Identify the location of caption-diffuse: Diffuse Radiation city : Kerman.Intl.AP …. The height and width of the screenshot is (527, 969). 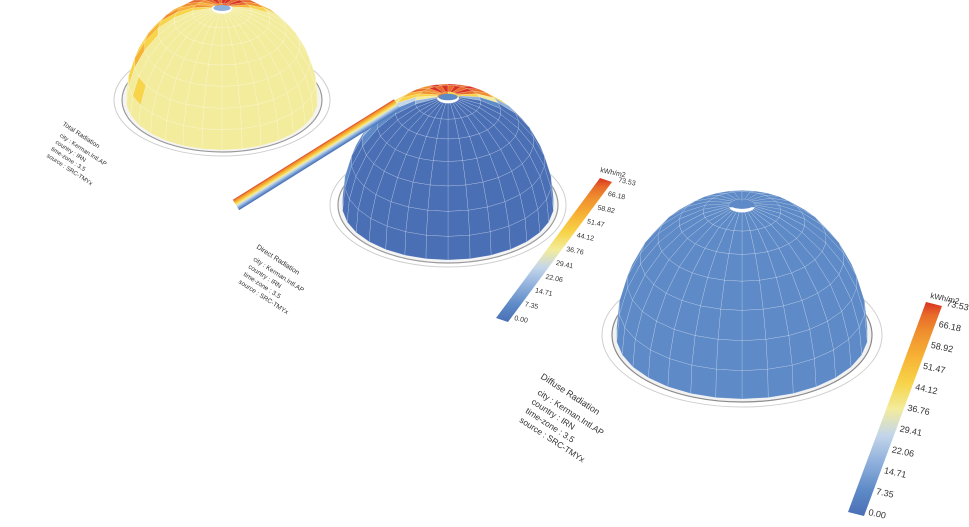
(562, 417).